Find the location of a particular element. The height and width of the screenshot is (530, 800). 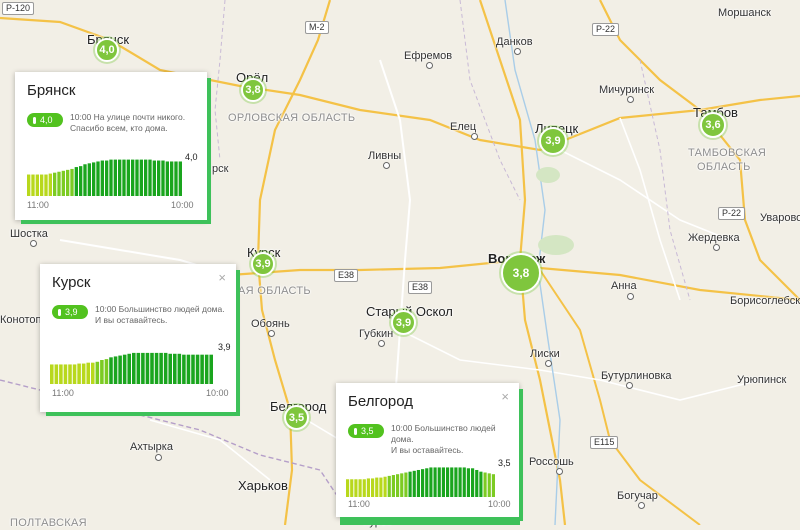

index-marker-voronezh: 3,8 is located at coordinates (521, 273).